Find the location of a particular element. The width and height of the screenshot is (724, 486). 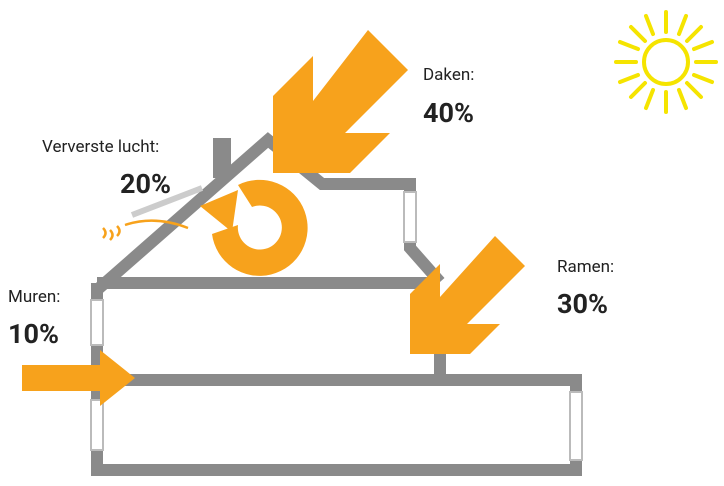

fresh-air is located at coordinates (153, 213).